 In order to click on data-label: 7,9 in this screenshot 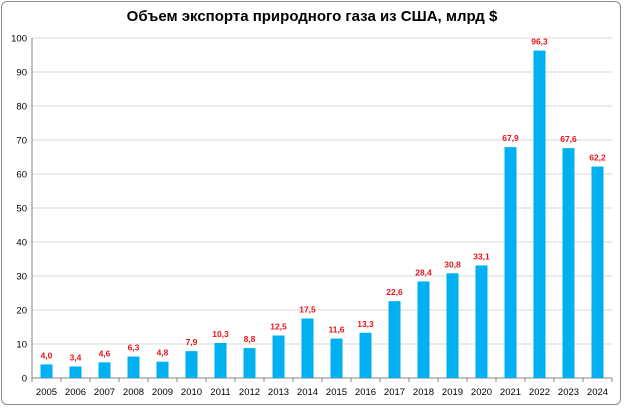, I will do `click(192, 342)`.